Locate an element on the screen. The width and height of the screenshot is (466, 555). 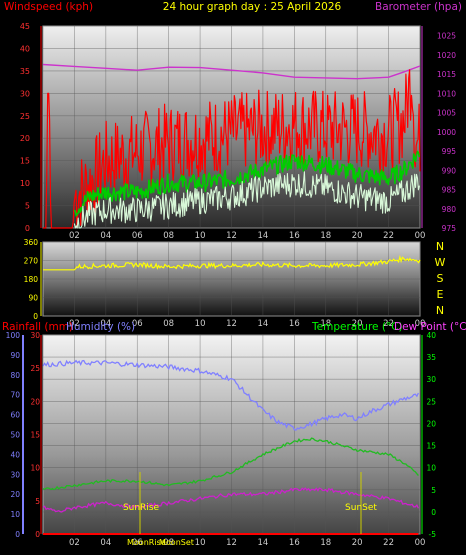
temperature-axis-title: Temperature (°C) is located at coordinates (357, 327).